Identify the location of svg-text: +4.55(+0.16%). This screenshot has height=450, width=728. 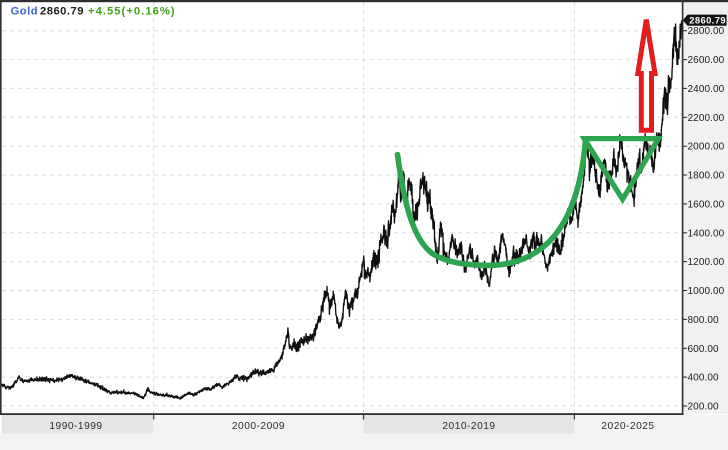
(132, 11).